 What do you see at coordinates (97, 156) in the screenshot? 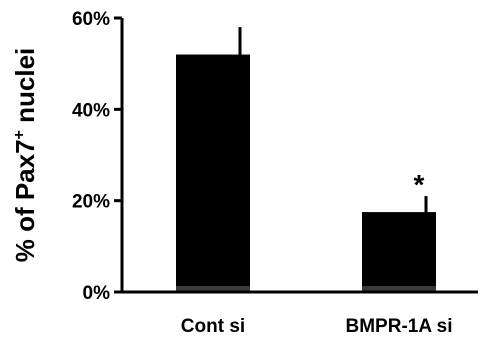
I see `y-axis-ticks: 0% 20% 40% 60%` at bounding box center [97, 156].